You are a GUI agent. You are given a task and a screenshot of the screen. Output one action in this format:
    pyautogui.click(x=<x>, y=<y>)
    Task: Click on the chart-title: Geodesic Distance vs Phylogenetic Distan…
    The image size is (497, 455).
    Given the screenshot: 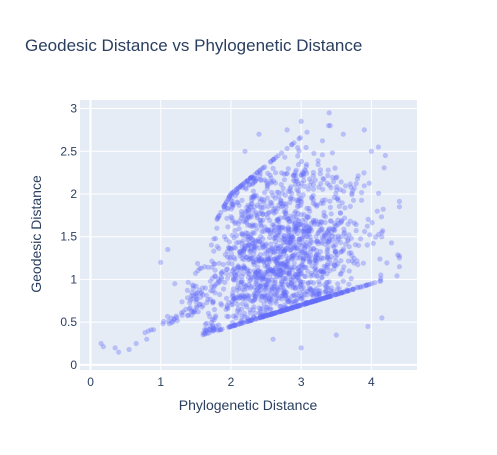 What is the action you would take?
    pyautogui.click(x=193, y=45)
    